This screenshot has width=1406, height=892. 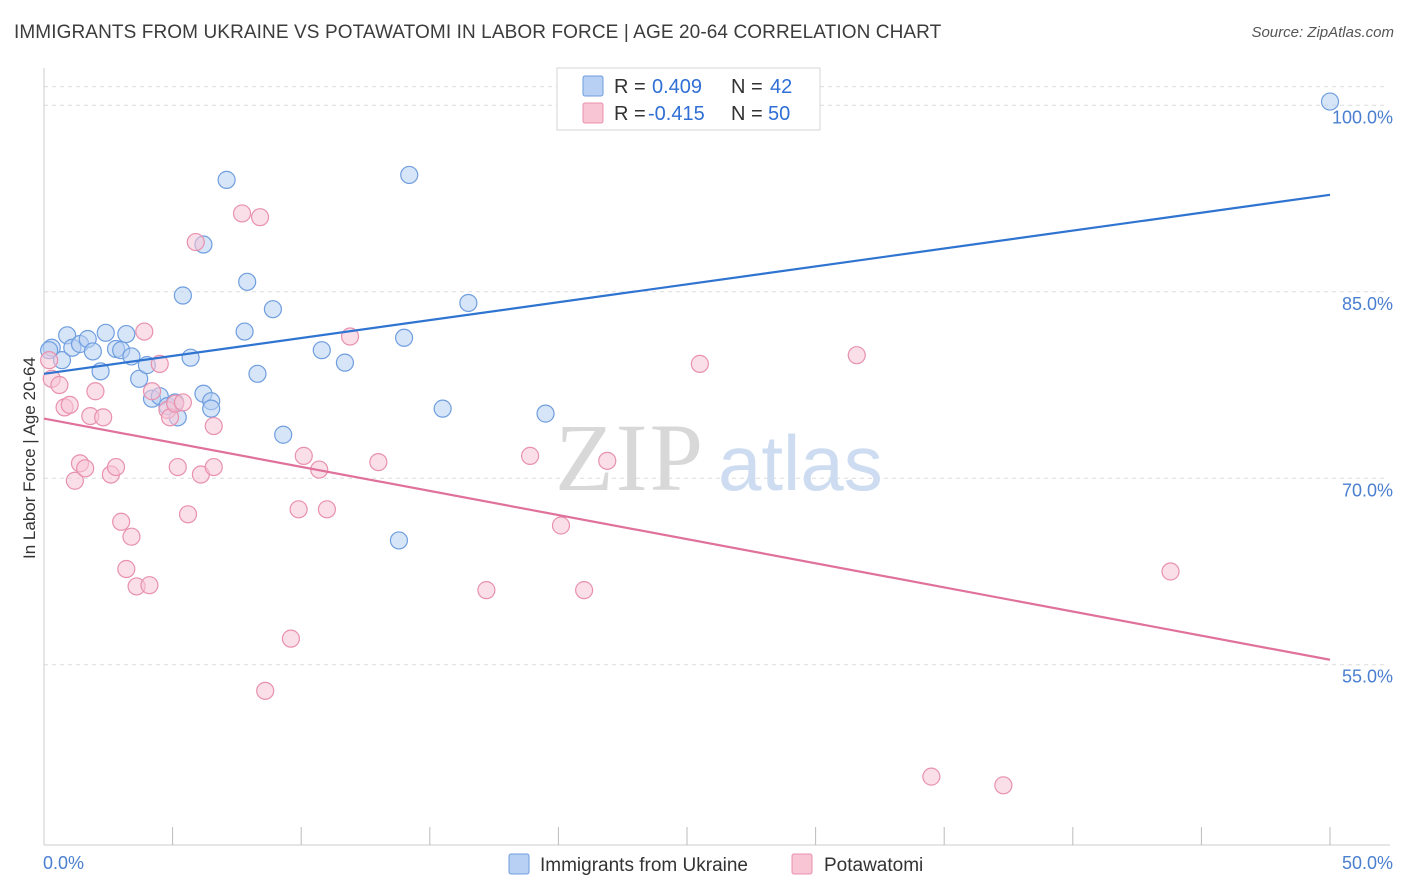 What do you see at coordinates (630, 87) in the screenshot?
I see `legend-r-label-ukraine: R =` at bounding box center [630, 87].